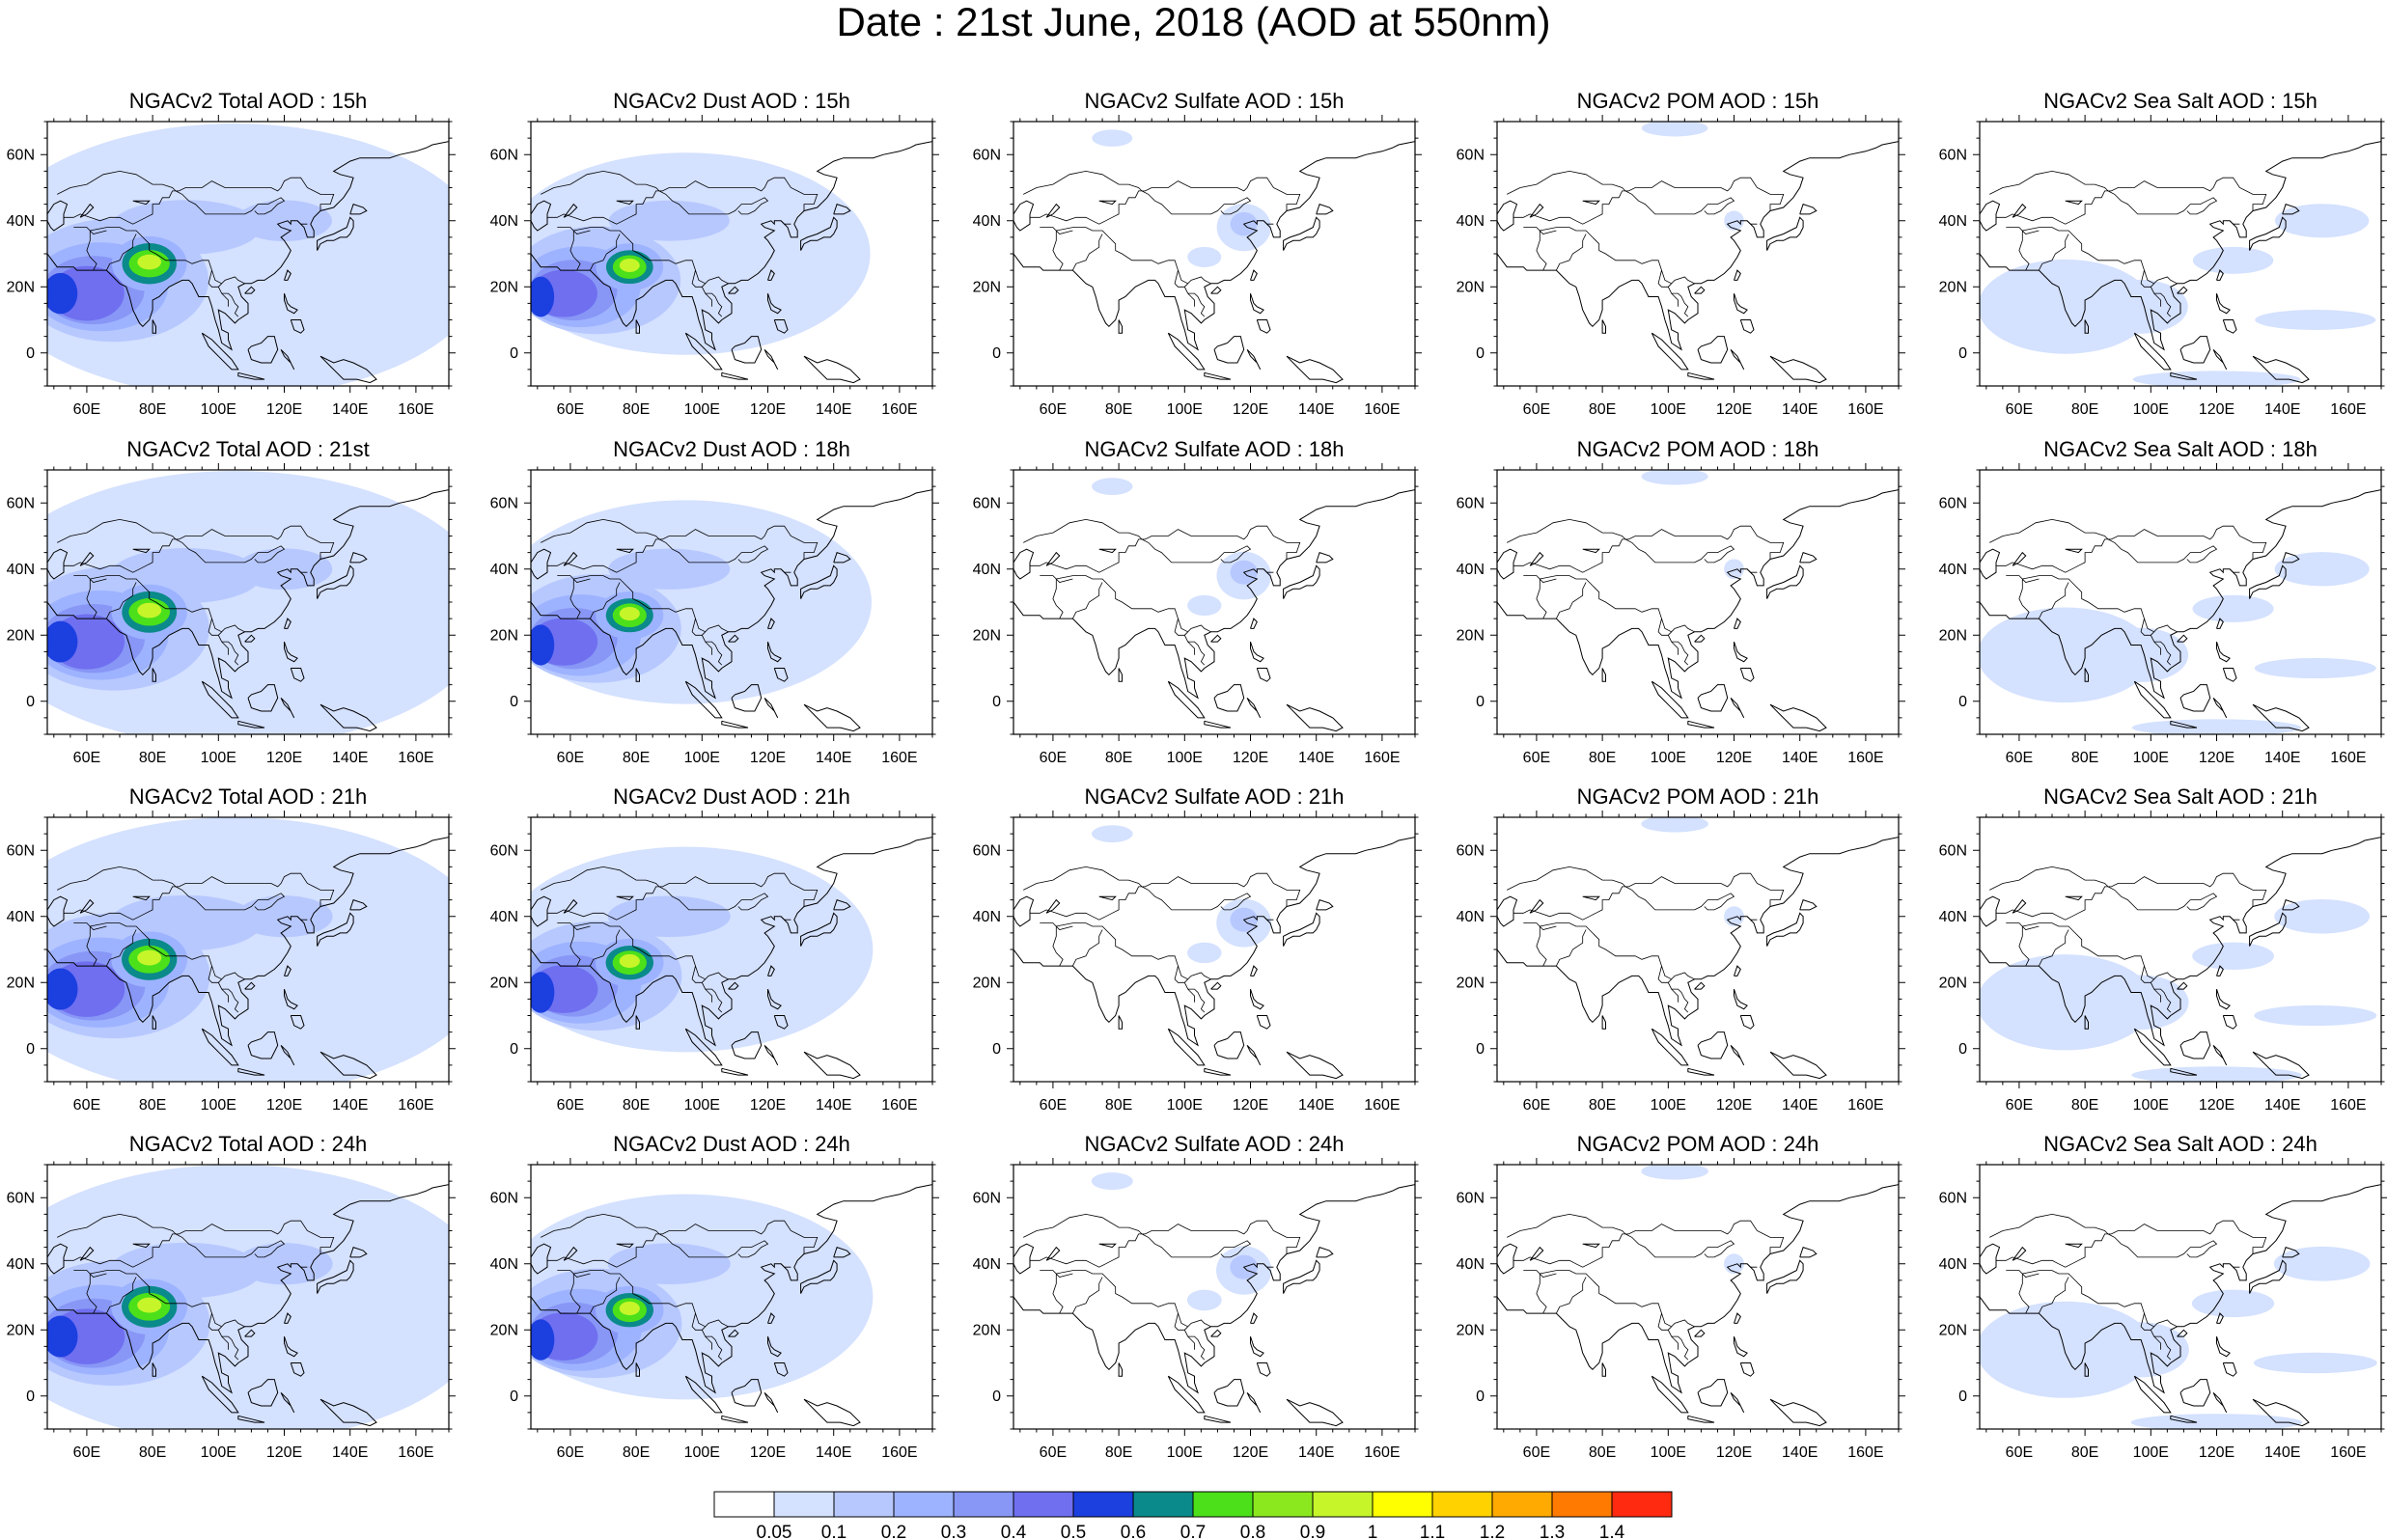  Describe the element at coordinates (1073, 1531) in the screenshot. I see `colorbar-label: 0.5` at that location.